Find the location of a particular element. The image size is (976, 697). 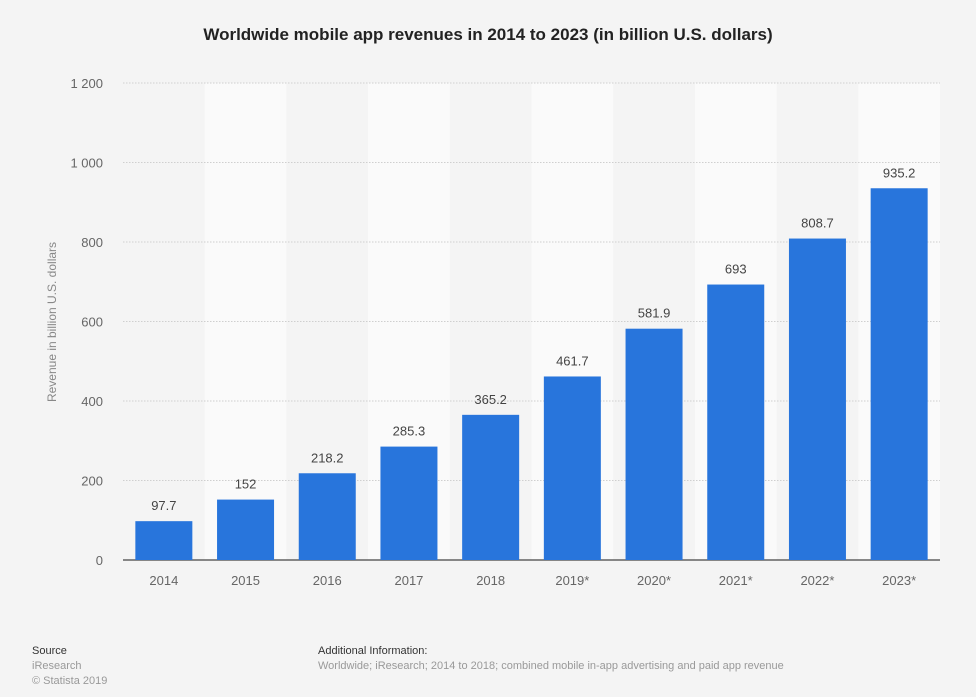

source-block: Source iResearch © Statista 2019 is located at coordinates (69, 666).